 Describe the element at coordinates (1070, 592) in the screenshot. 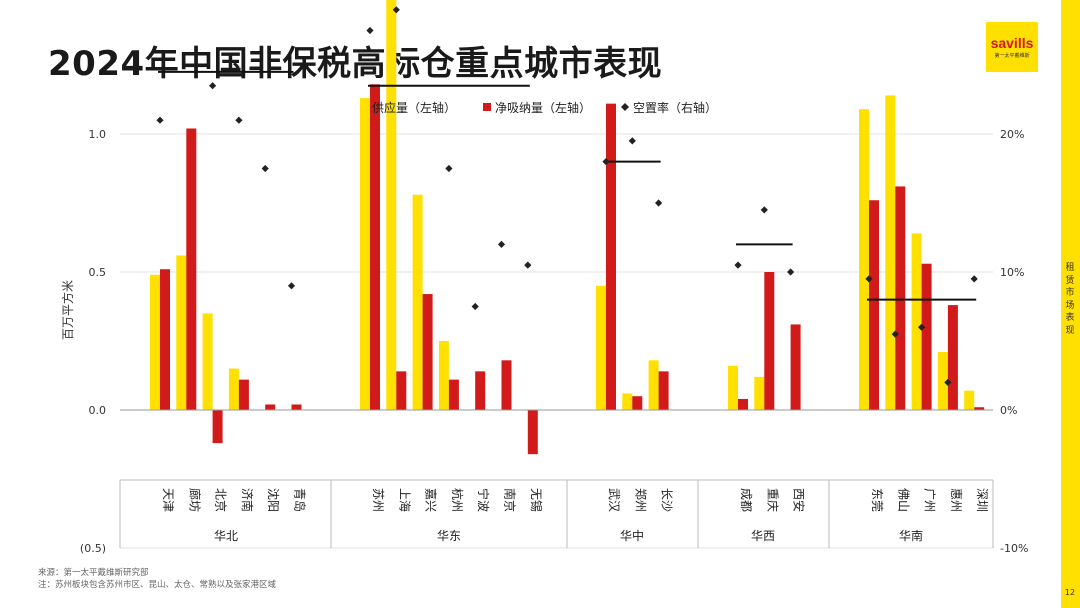

I see `page-number: 12` at that location.